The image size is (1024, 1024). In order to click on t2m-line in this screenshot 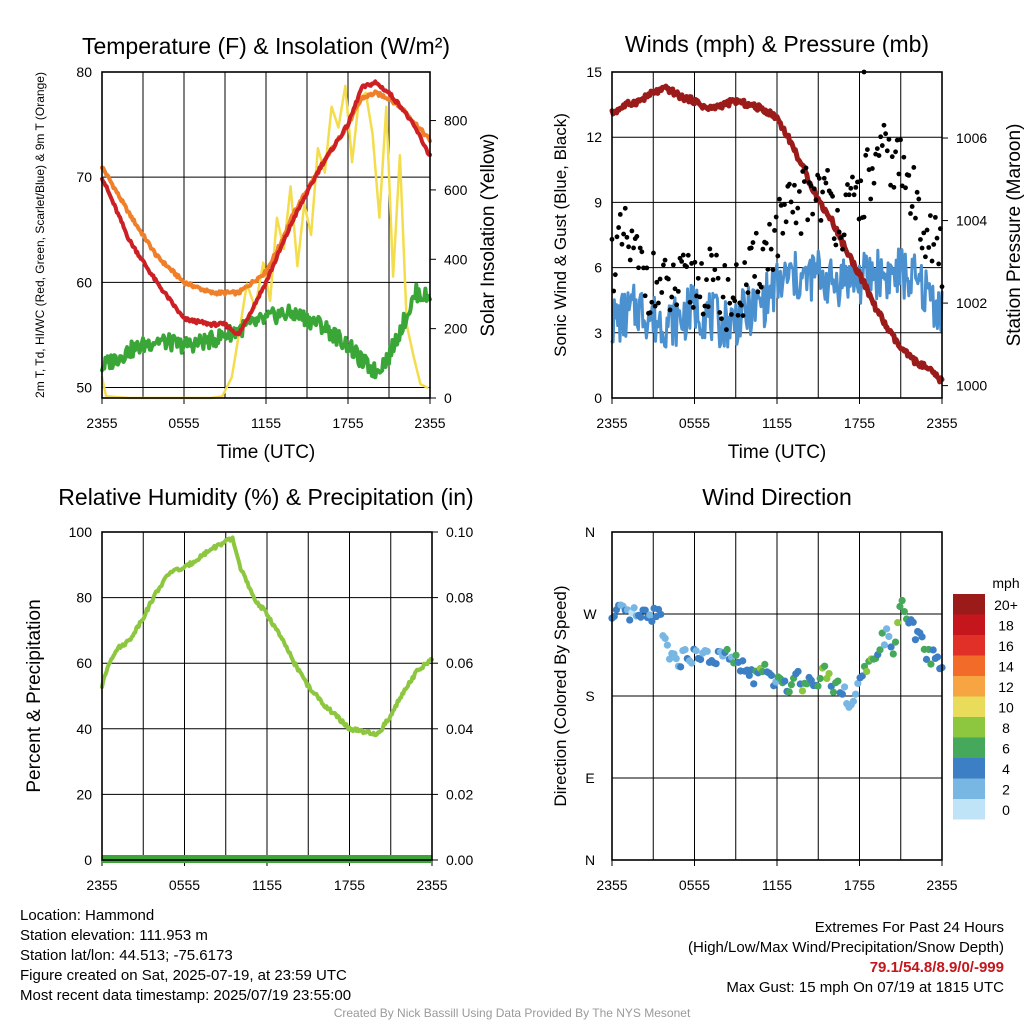, I will do `click(266, 208)`.